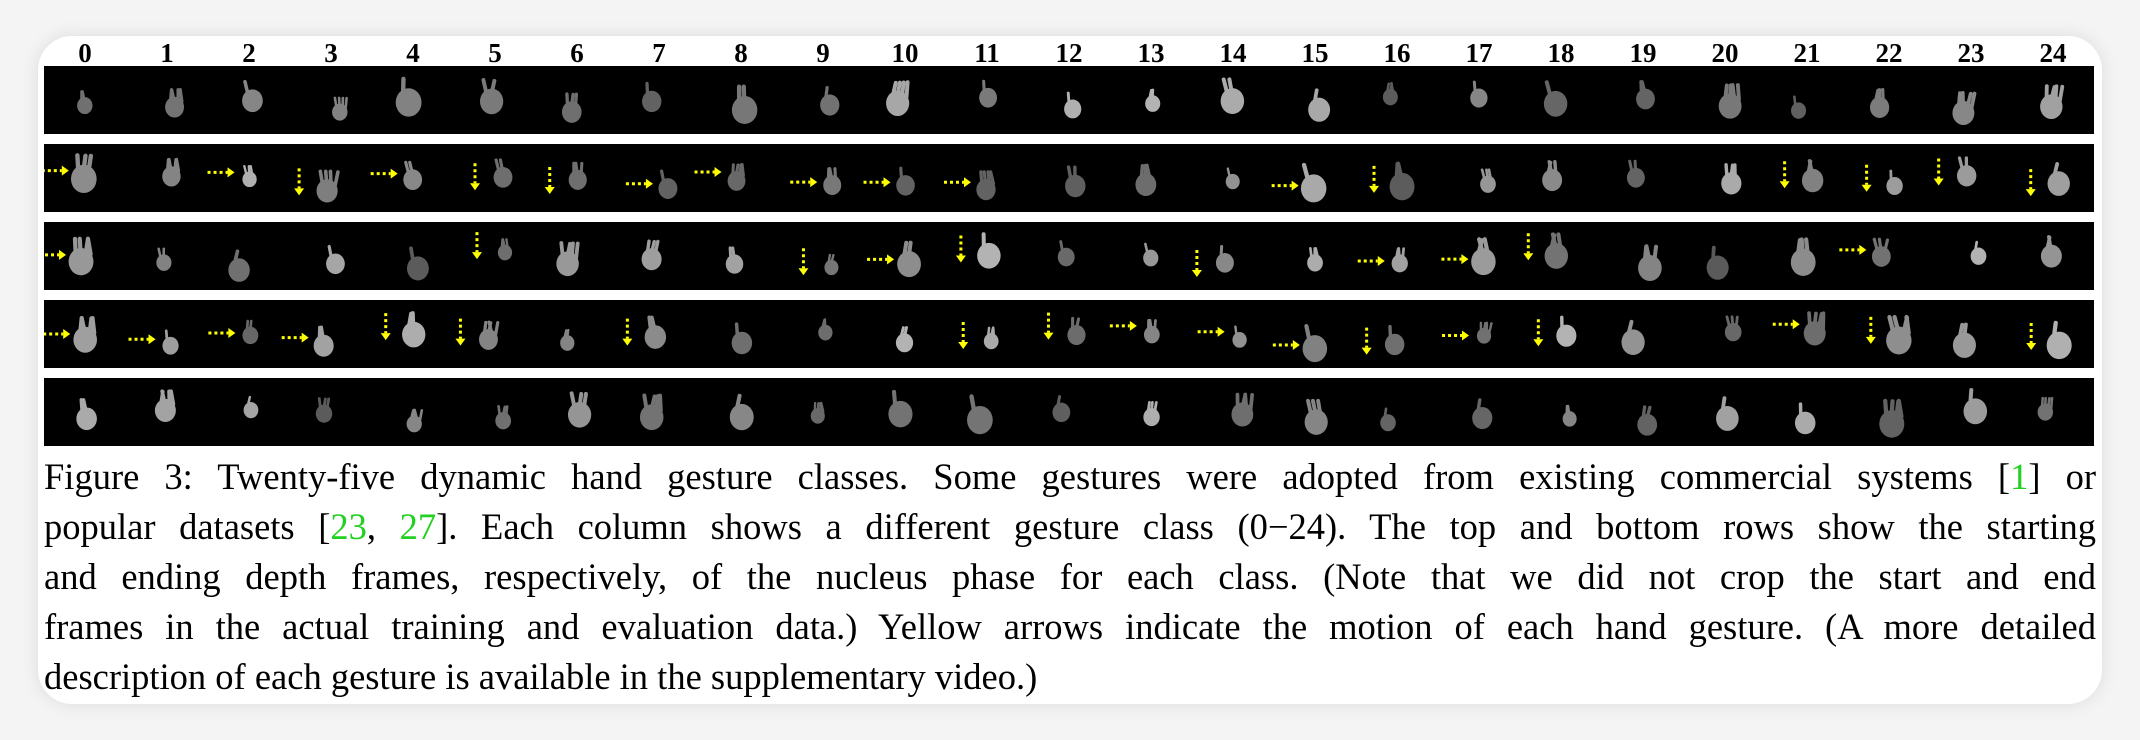  What do you see at coordinates (175, 103) in the screenshot?
I see `hand-frame-r1-c1` at bounding box center [175, 103].